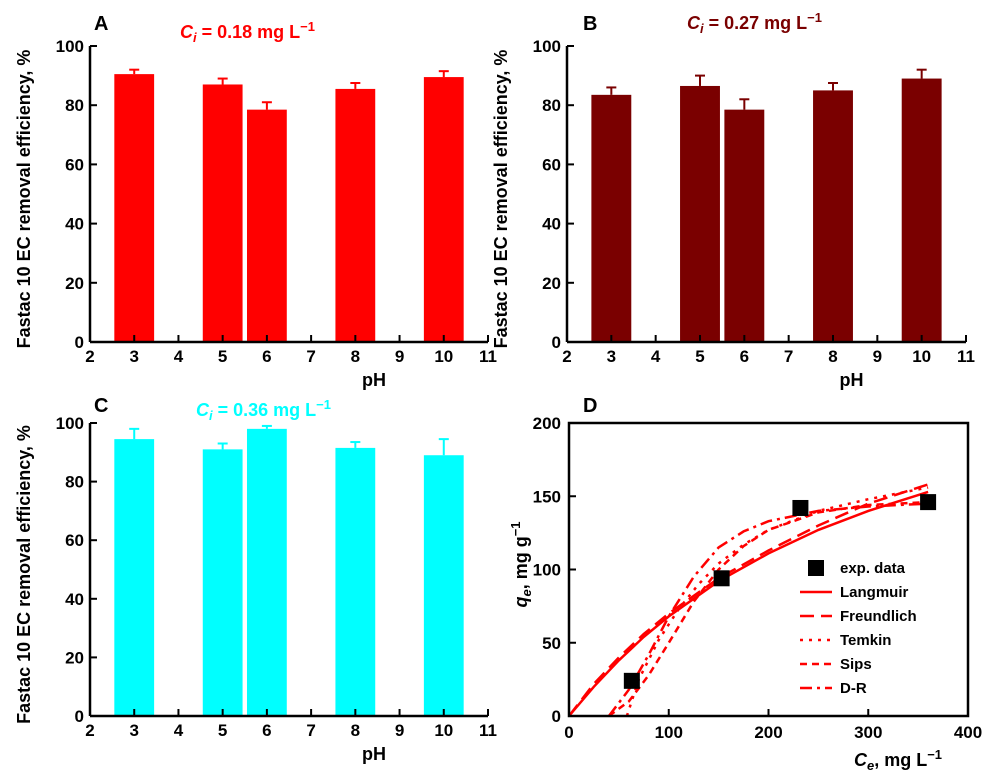 Image resolution: width=987 pixels, height=774 pixels. Describe the element at coordinates (101, 24) in the screenshot. I see `panel-letter: A` at that location.